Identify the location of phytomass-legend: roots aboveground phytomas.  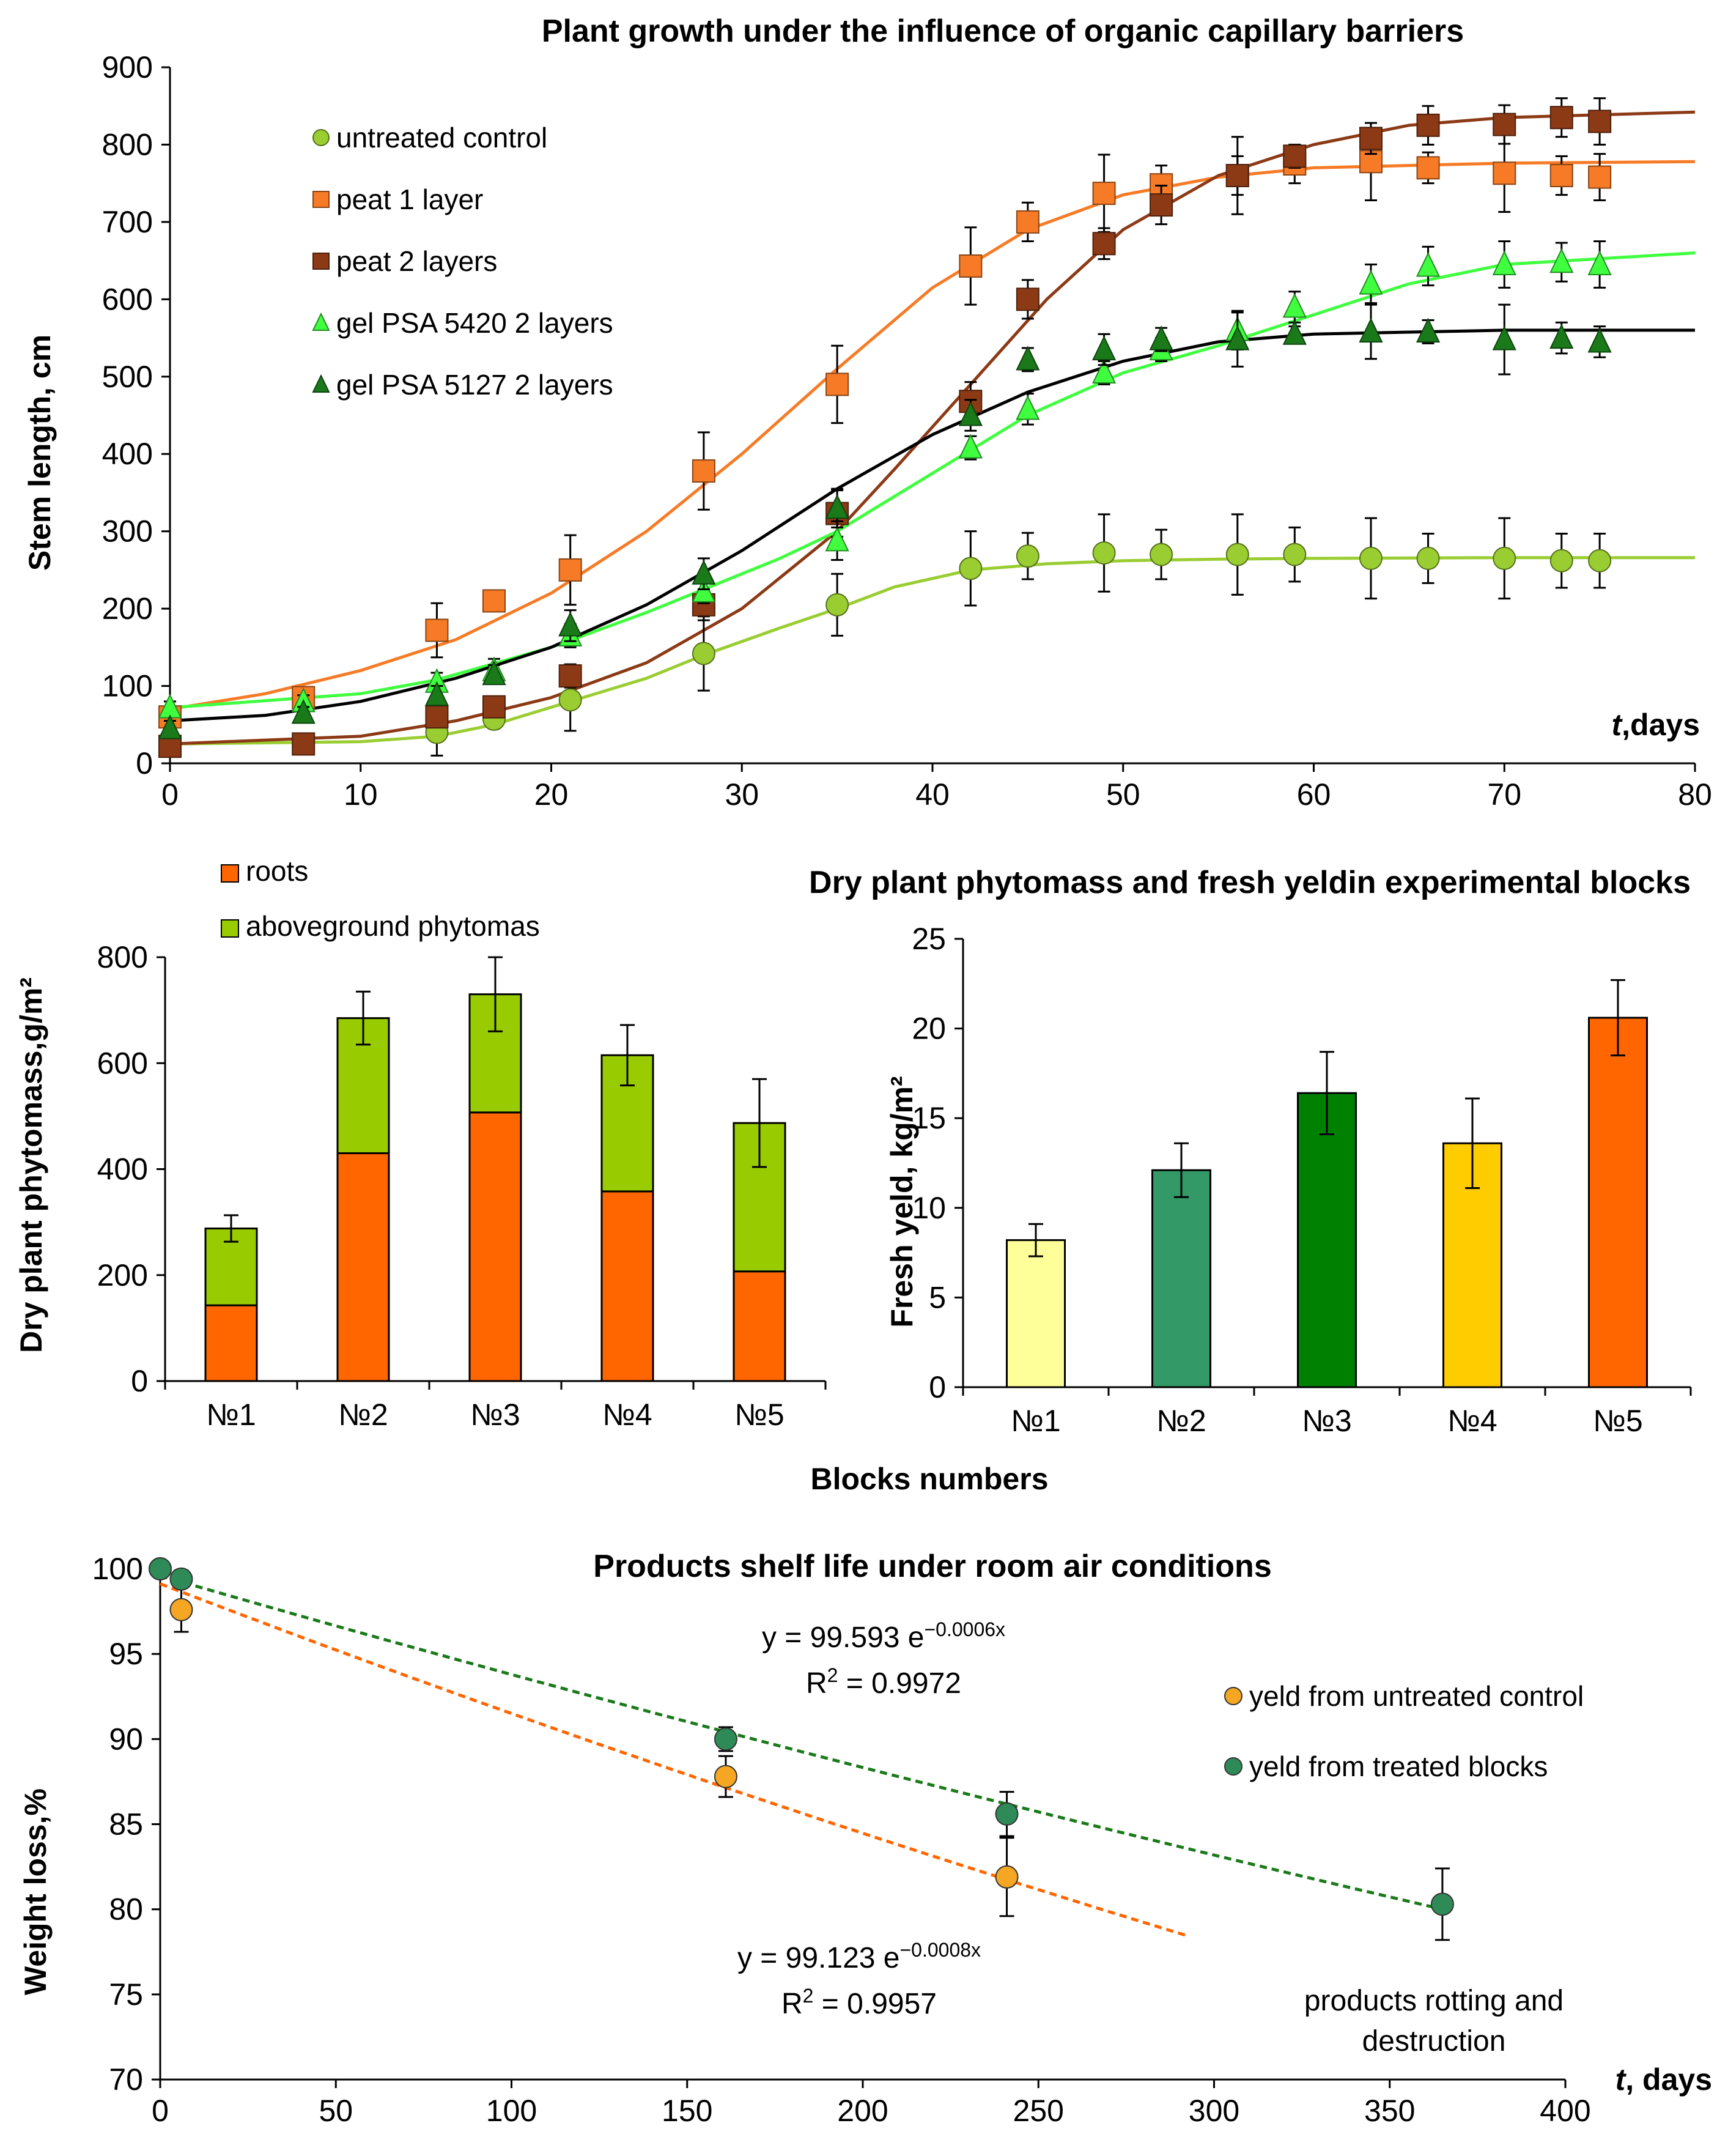
(381, 898).